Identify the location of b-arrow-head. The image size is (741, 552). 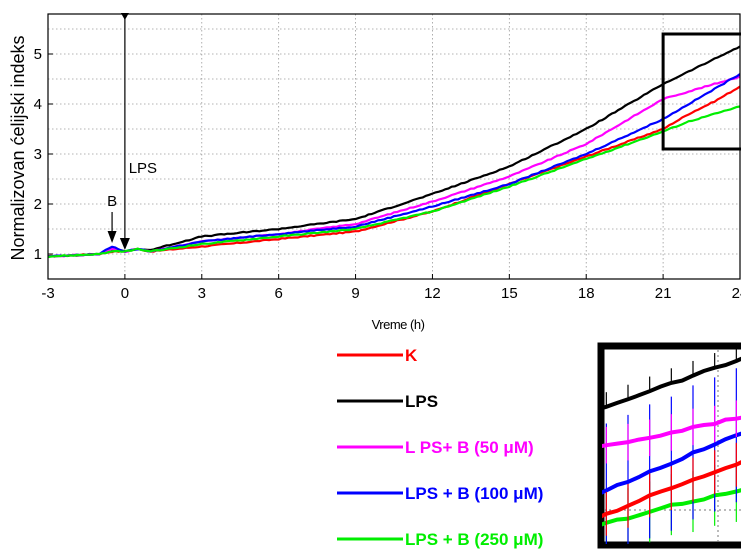
(112, 237).